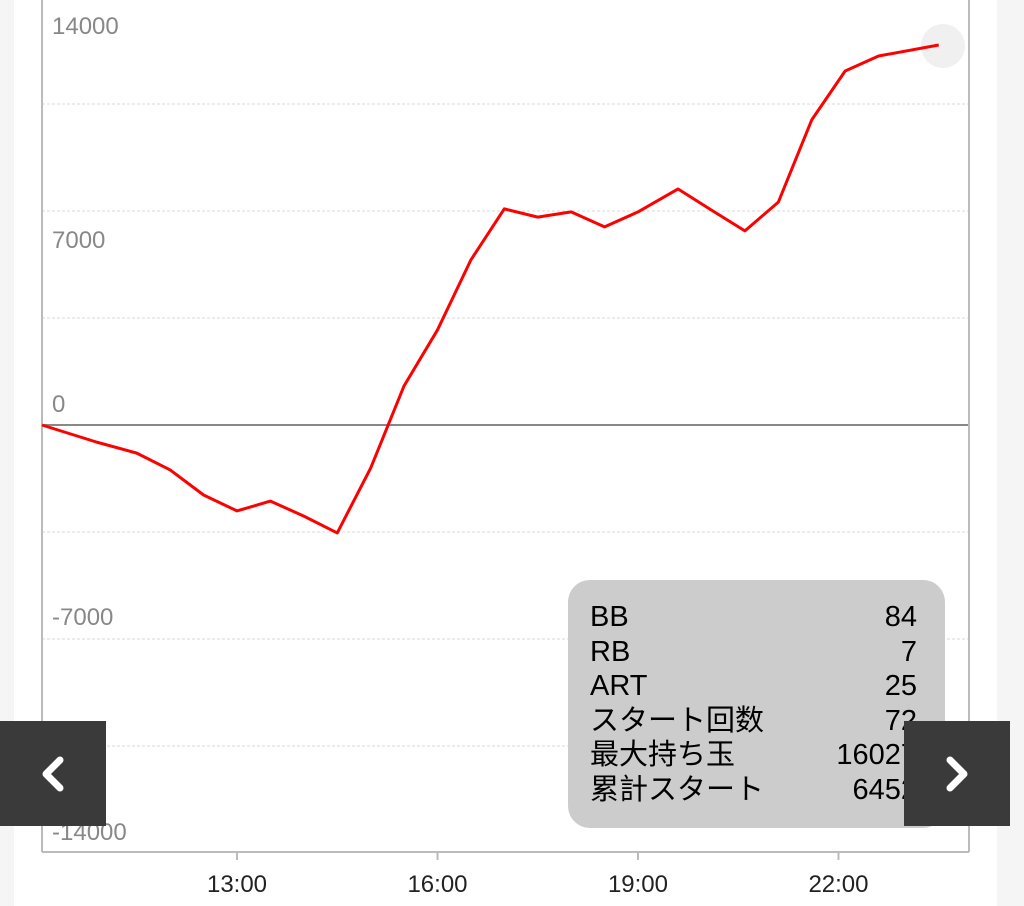 Image resolution: width=1024 pixels, height=906 pixels. I want to click on stat-row: 累計スタート 6452, so click(753, 790).